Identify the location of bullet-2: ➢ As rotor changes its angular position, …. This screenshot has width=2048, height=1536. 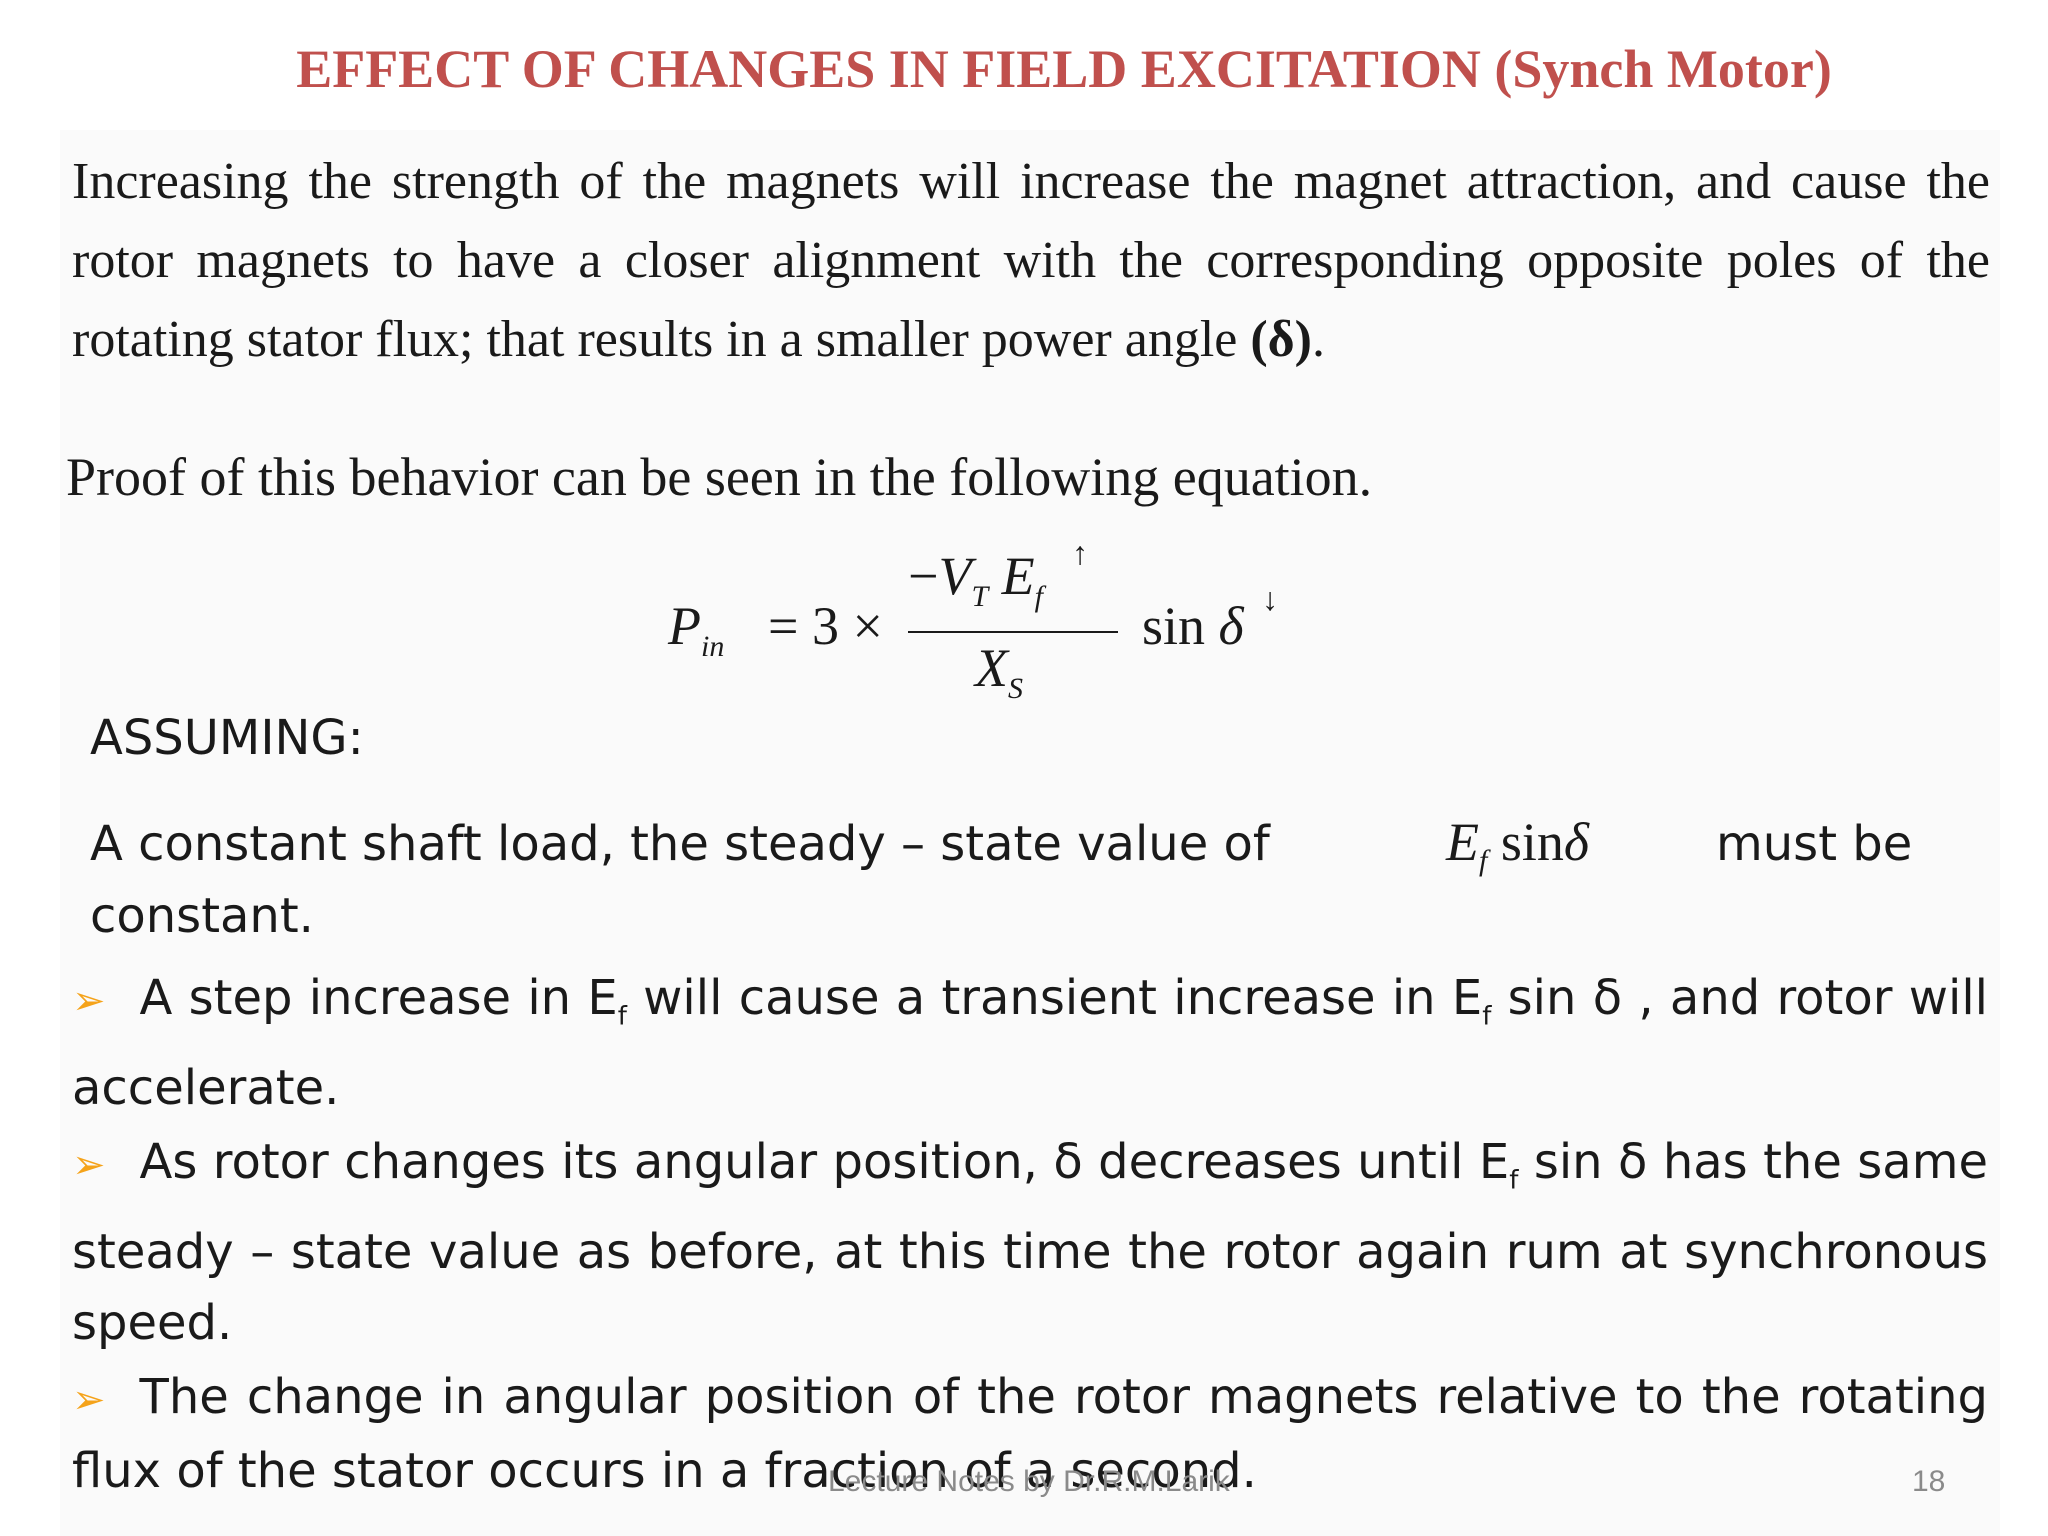
(1030, 1242).